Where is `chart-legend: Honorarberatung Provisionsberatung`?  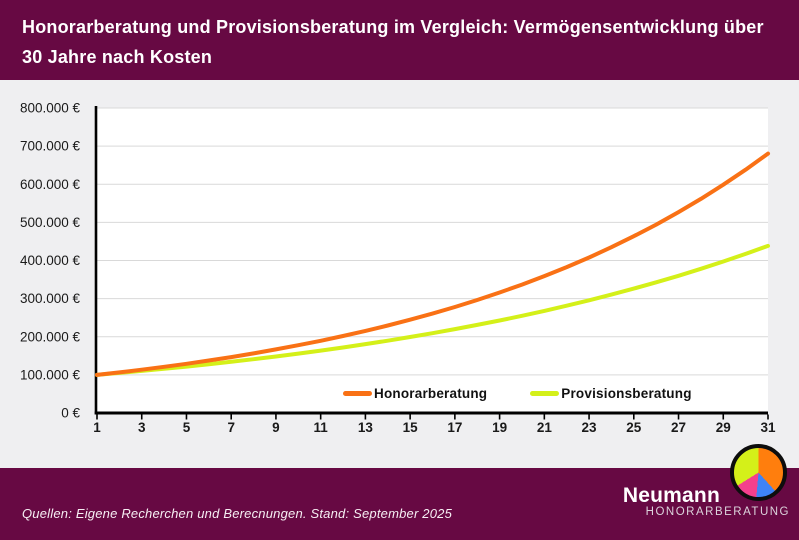 chart-legend: Honorarberatung Provisionsberatung is located at coordinates (517, 393).